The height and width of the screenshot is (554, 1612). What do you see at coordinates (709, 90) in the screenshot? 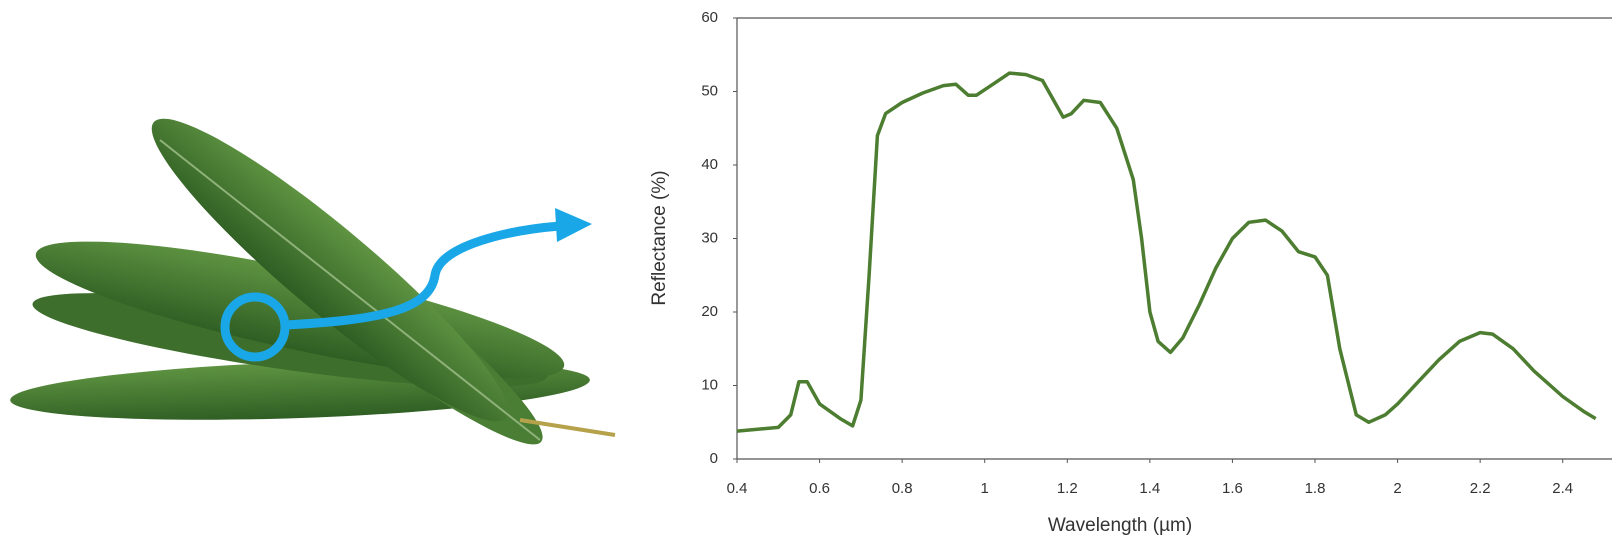
I see `y-tick-label: 50` at bounding box center [709, 90].